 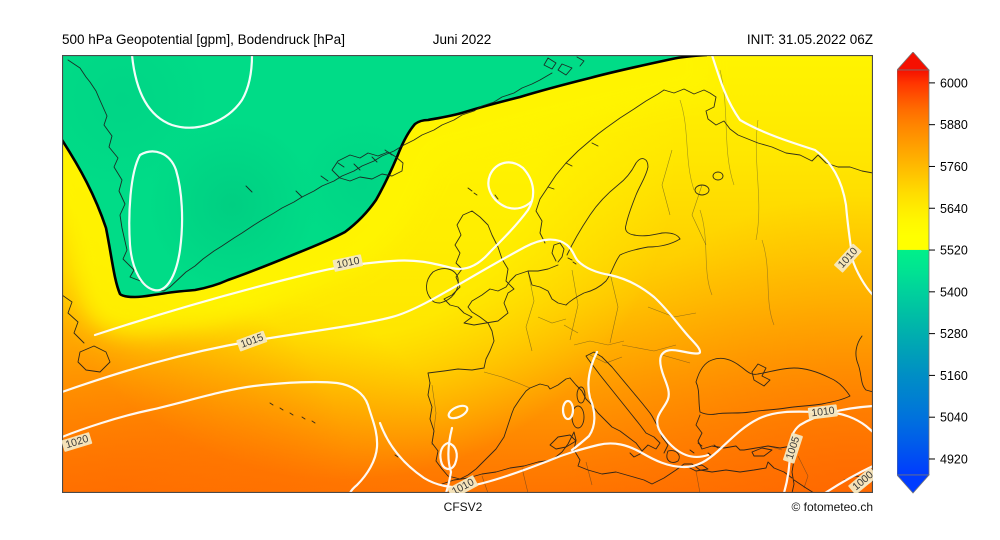 What do you see at coordinates (192, 92) in the screenshot?
I see `isobar-arctic-u` at bounding box center [192, 92].